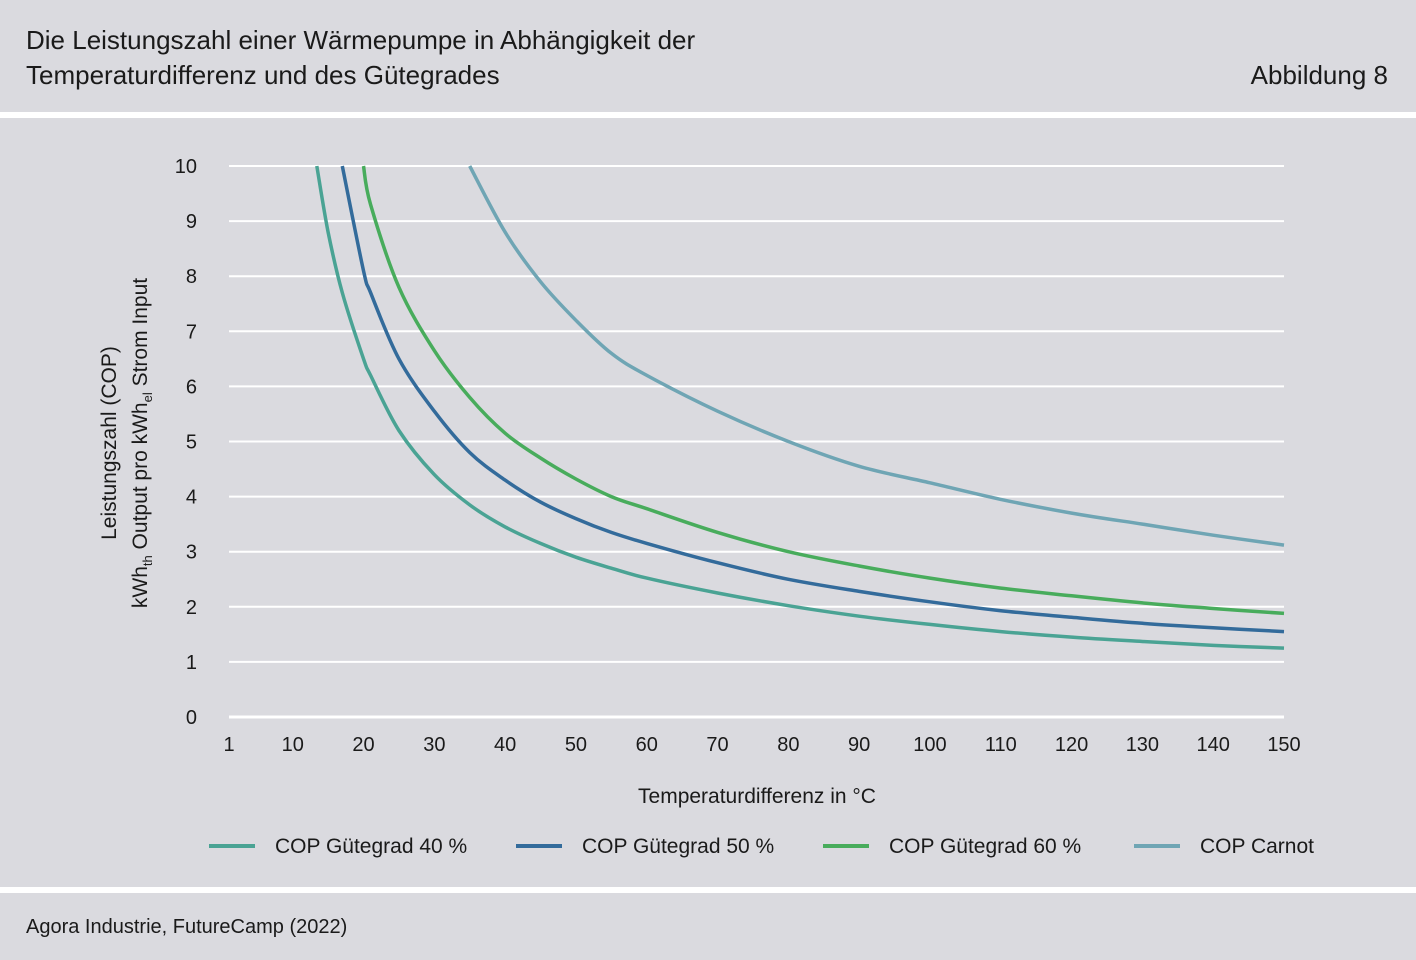  Describe the element at coordinates (191, 443) in the screenshot. I see `y-tick-label: 5` at that location.